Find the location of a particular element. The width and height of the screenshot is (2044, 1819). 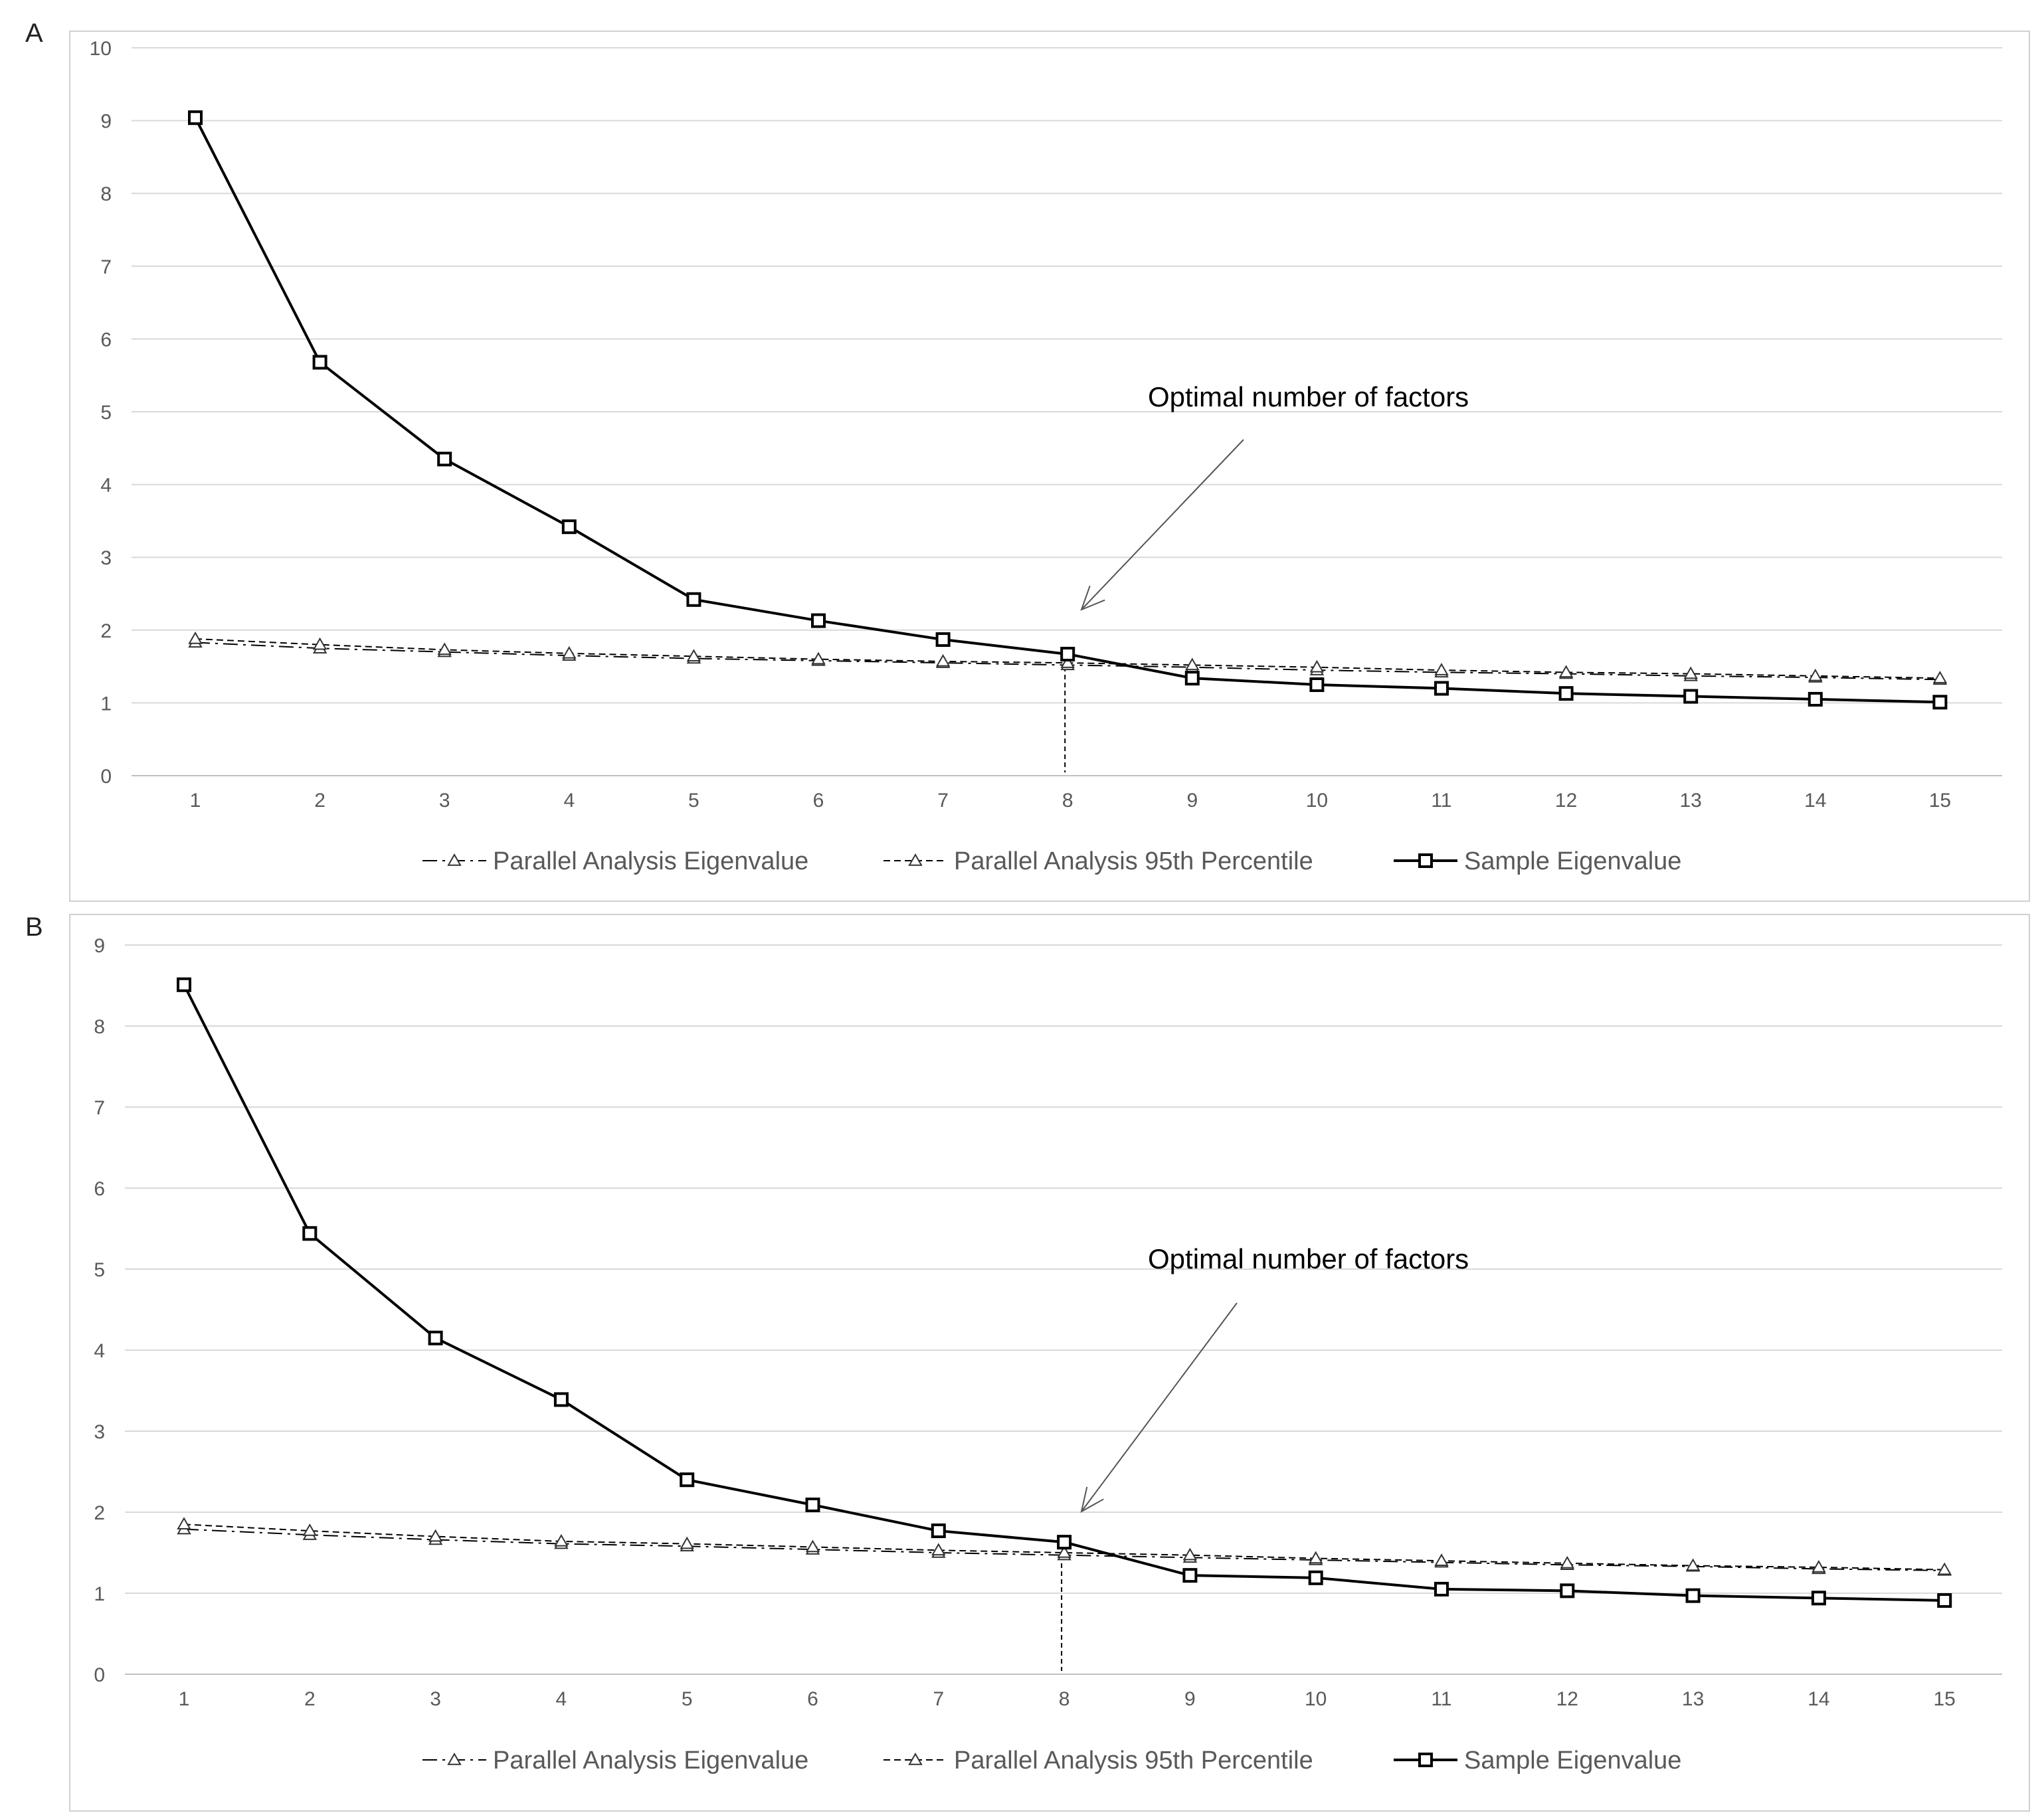

y-tick-label: 2 is located at coordinates (106, 631).